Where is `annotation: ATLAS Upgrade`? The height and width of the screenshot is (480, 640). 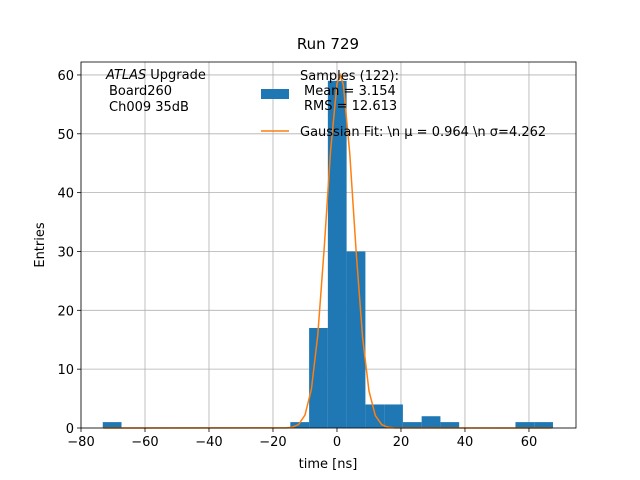
annotation: ATLAS Upgrade is located at coordinates (155, 75).